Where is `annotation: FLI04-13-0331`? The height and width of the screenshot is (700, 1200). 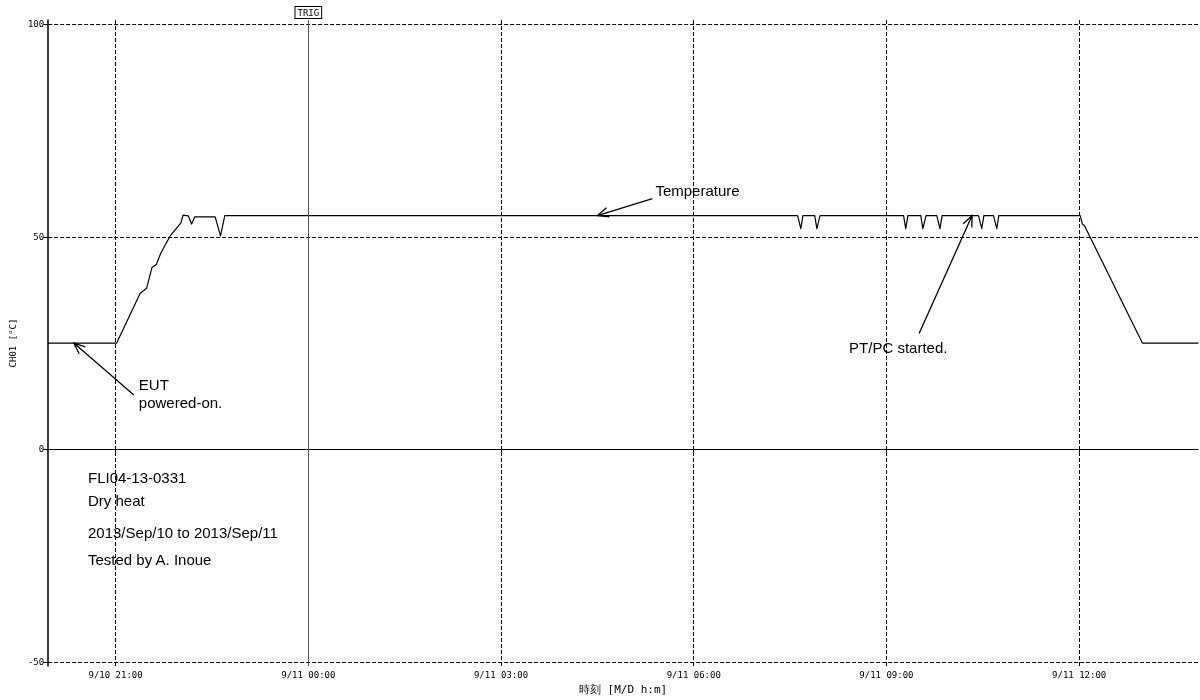
annotation: FLI04-13-0331 is located at coordinates (137, 477).